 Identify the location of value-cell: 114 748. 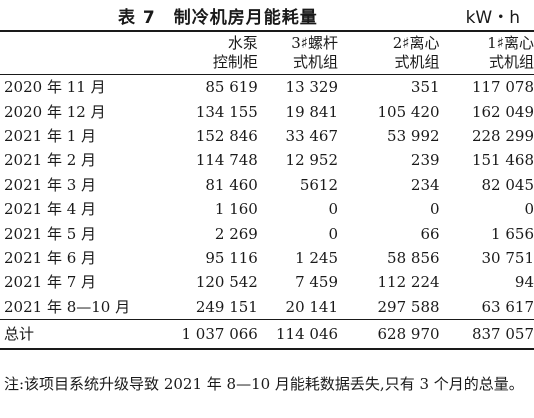
(226, 160).